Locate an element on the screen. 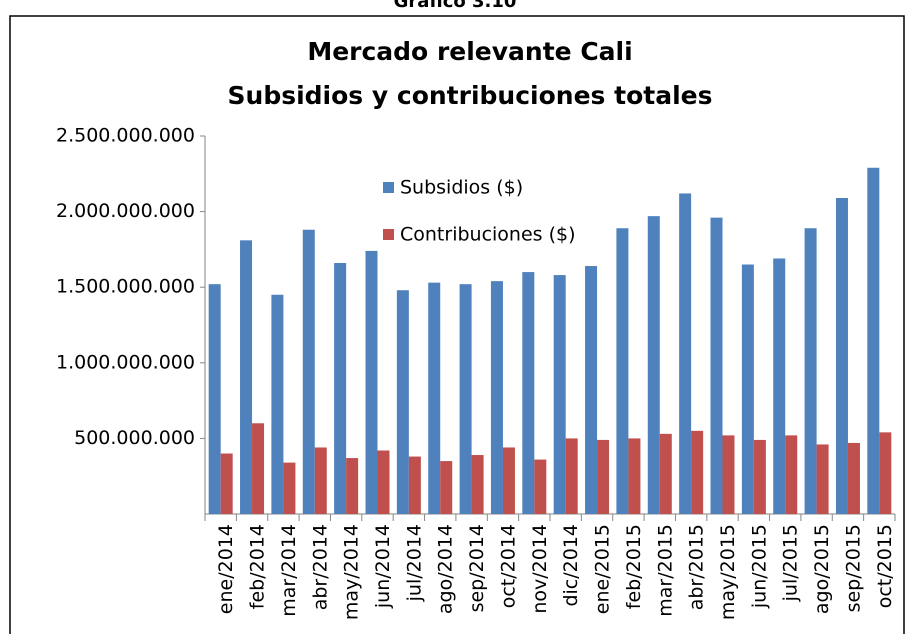 Image resolution: width=909 pixels, height=638 pixels. y-tick-label: 1.500.000.000 is located at coordinates (125, 287).